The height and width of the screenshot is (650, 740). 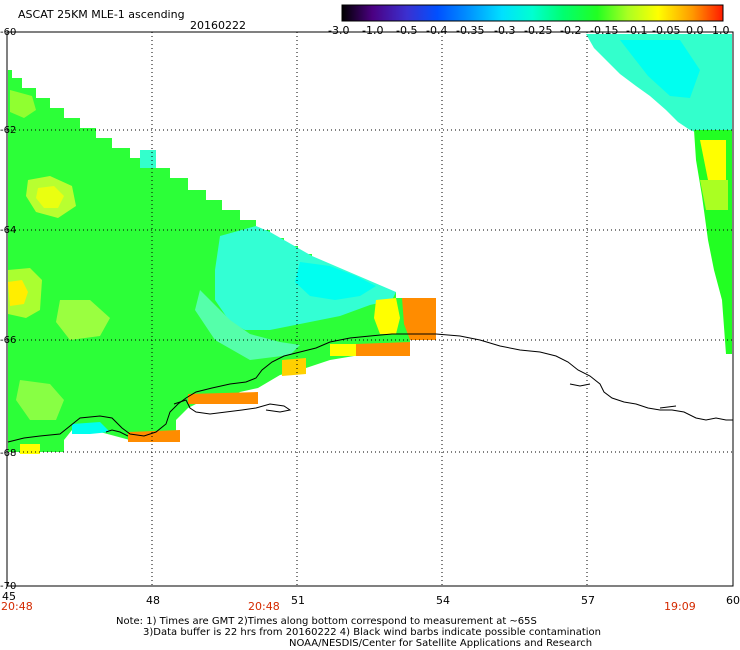 I want to click on colorbar-label: -0.4, so click(x=437, y=30).